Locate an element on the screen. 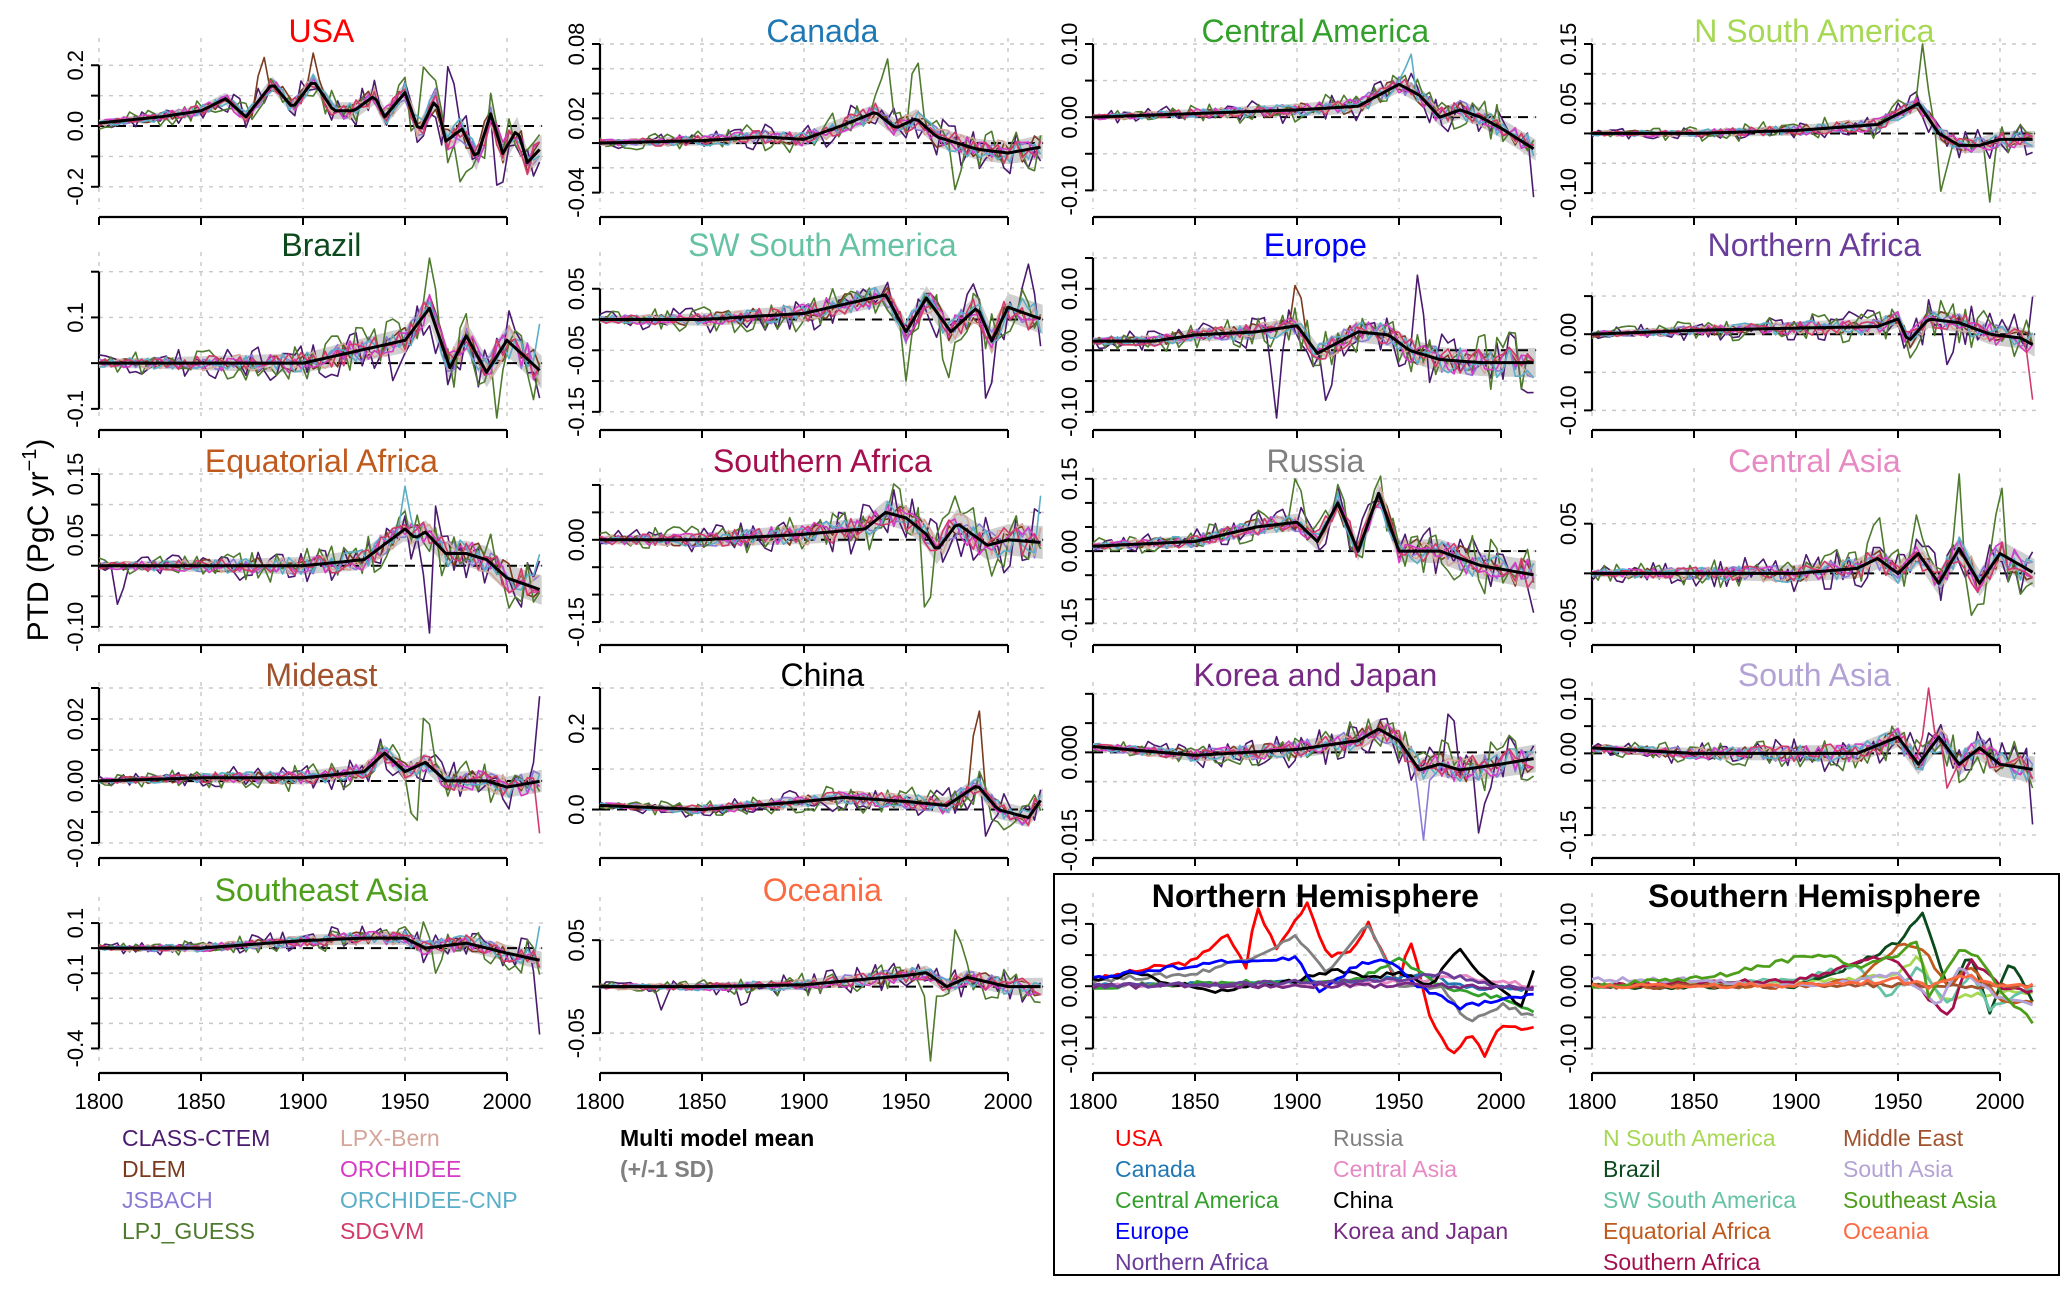  panel-oceania-xtick-label: 2000 is located at coordinates (1008, 1101).